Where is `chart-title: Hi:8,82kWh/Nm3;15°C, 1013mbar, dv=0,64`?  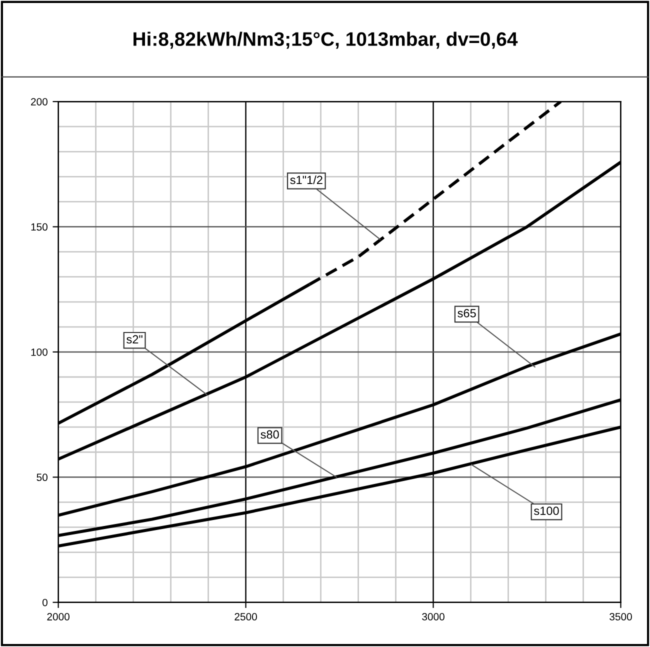 chart-title: Hi:8,82kWh/Nm3;15°C, 1013mbar, dv=0,64 is located at coordinates (326, 40).